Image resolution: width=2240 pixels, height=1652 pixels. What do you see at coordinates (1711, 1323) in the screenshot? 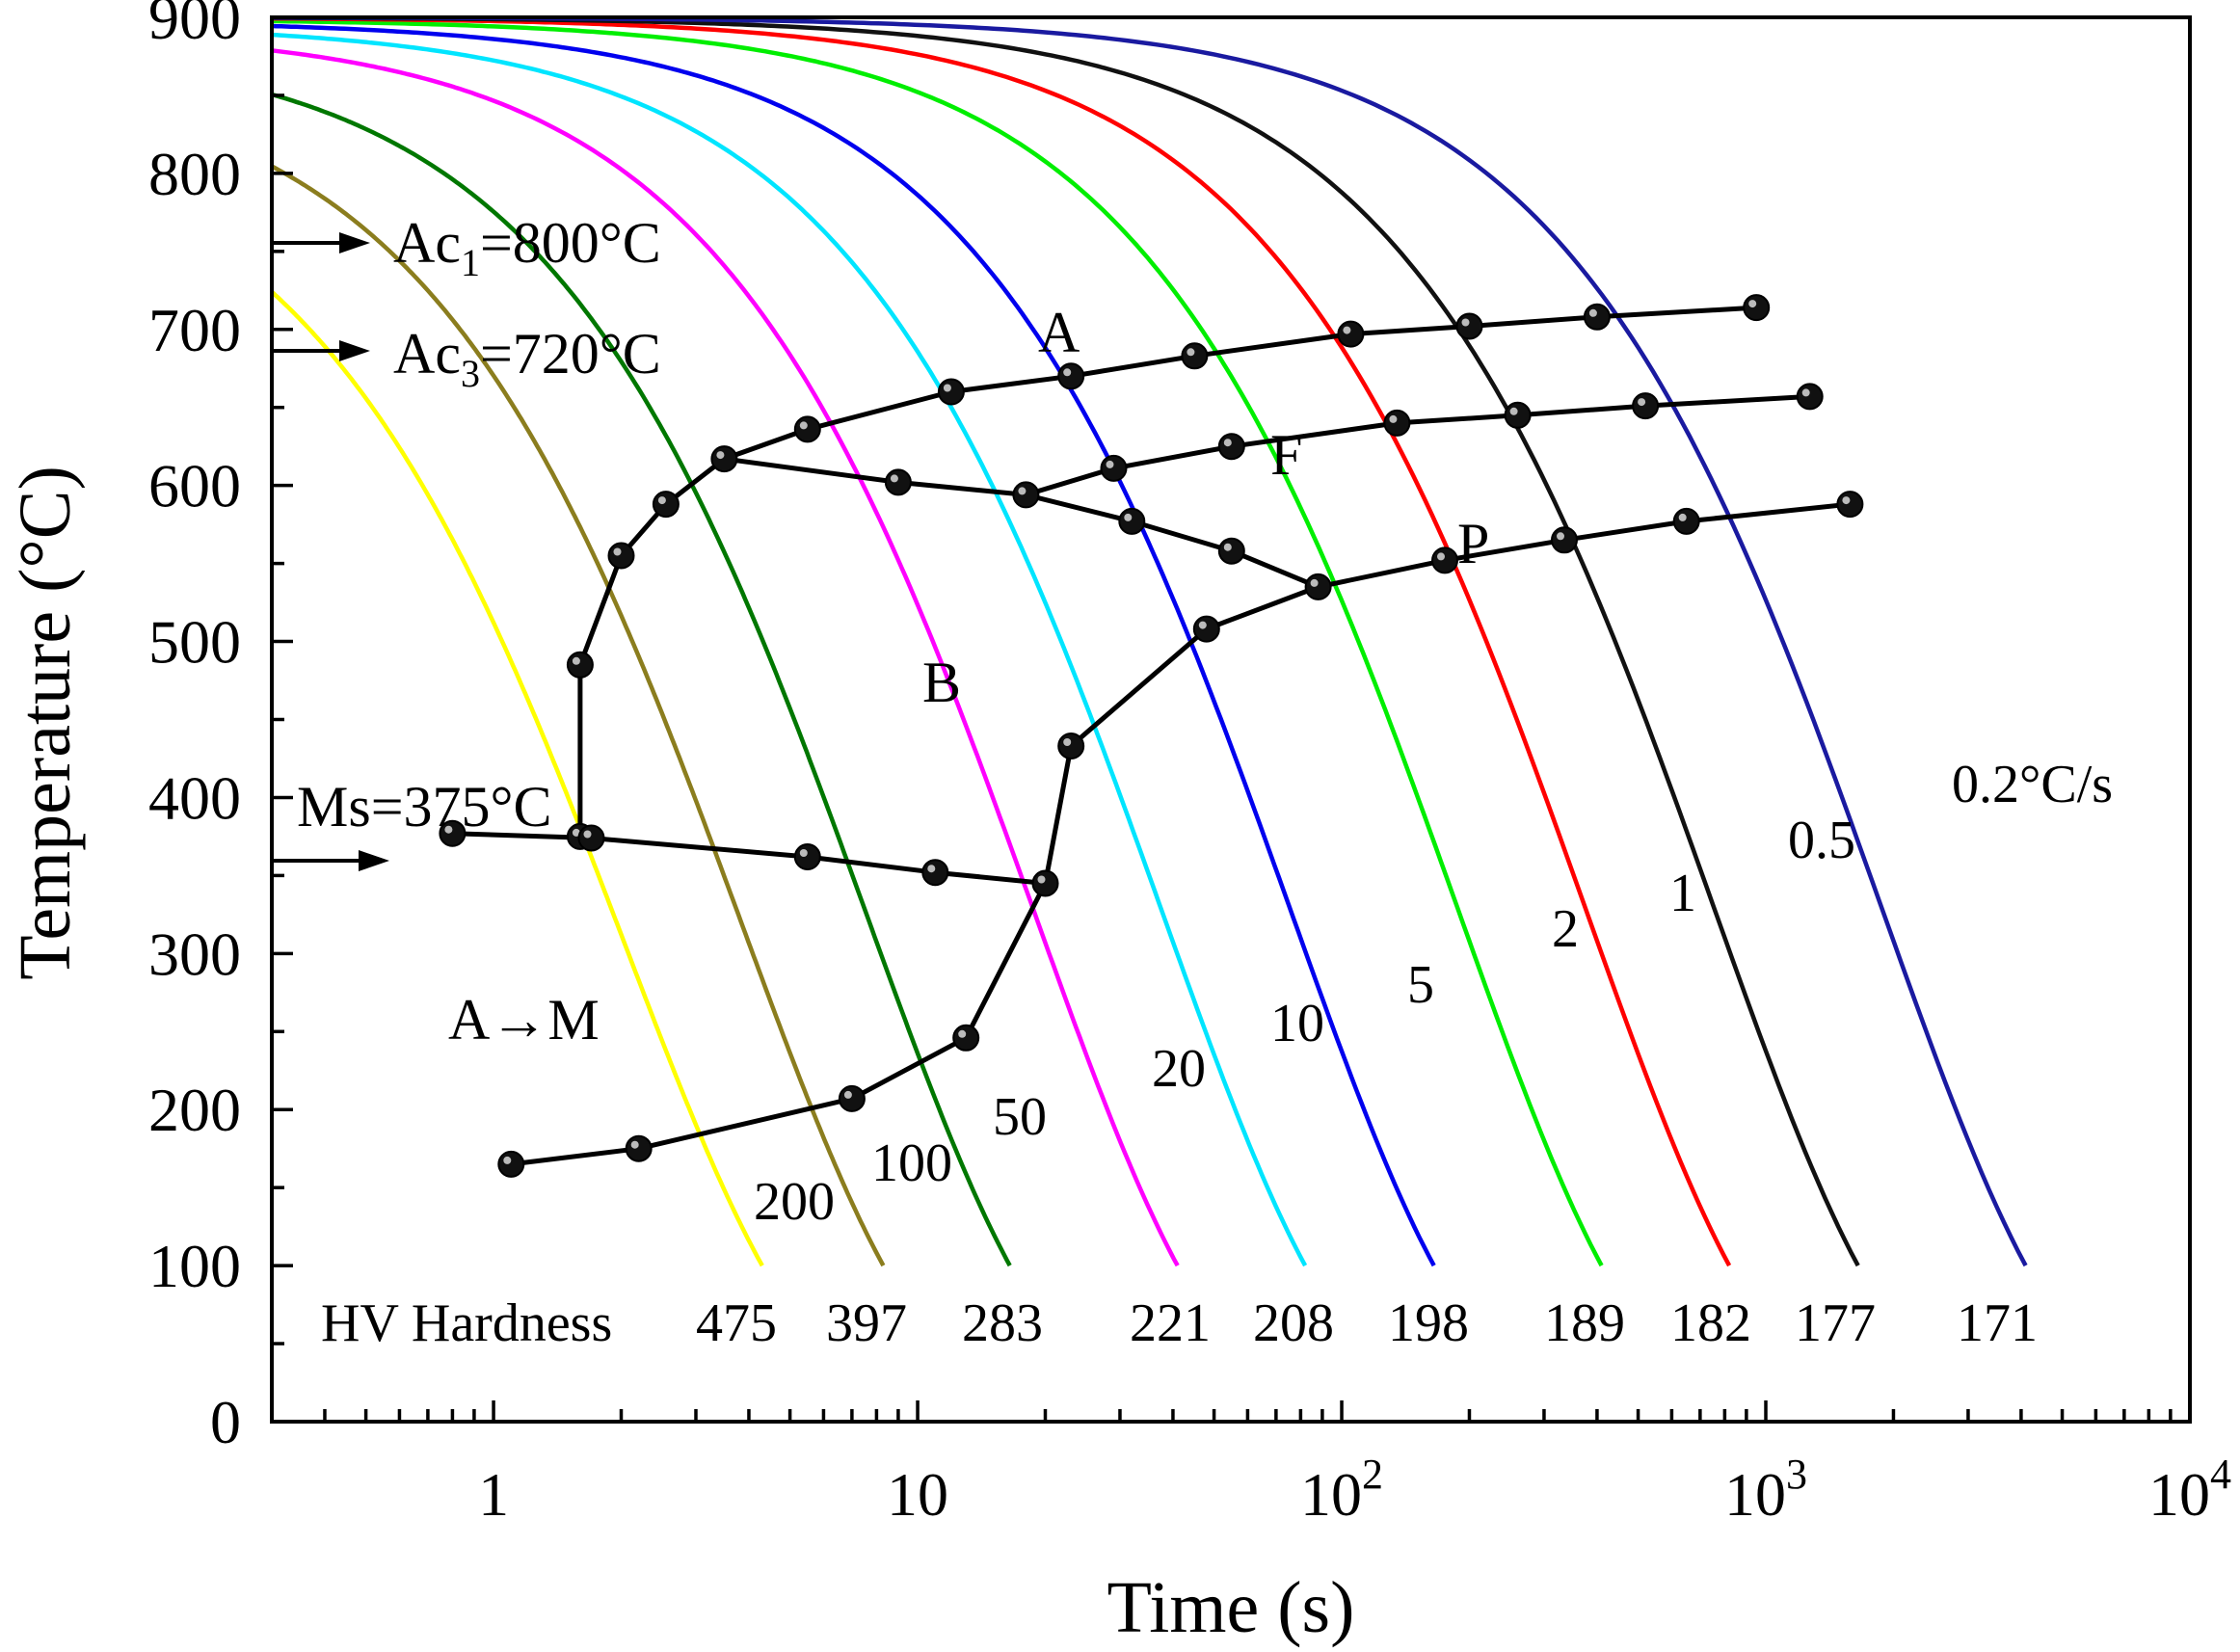
I see `hv-value-1: 182` at bounding box center [1711, 1323].